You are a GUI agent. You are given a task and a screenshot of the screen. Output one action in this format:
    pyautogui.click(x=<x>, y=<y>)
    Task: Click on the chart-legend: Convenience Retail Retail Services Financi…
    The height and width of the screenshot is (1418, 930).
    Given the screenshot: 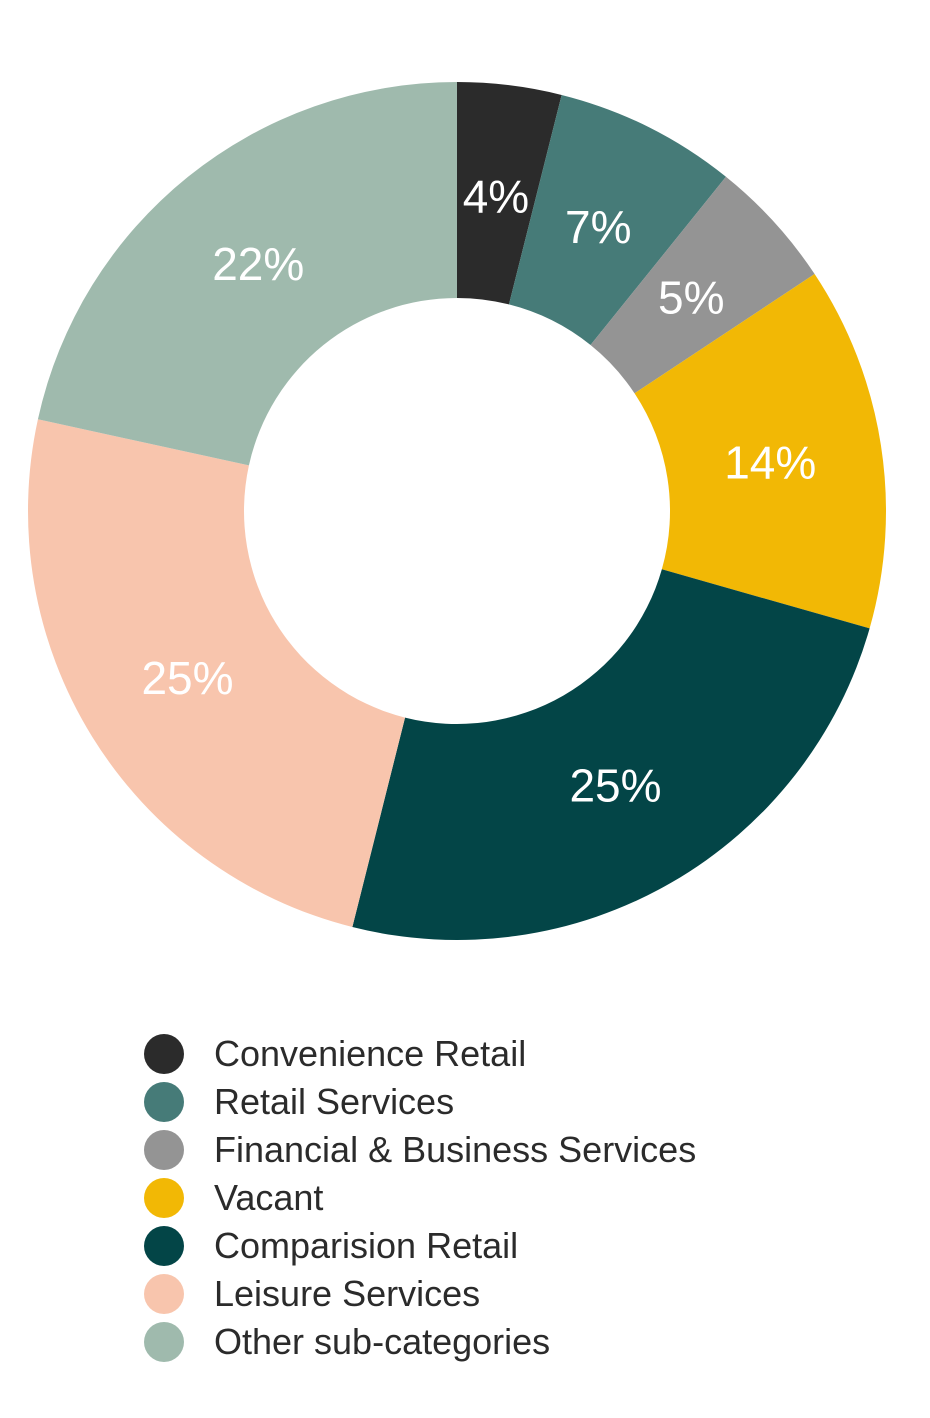 What is the action you would take?
    pyautogui.click(x=420, y=1198)
    